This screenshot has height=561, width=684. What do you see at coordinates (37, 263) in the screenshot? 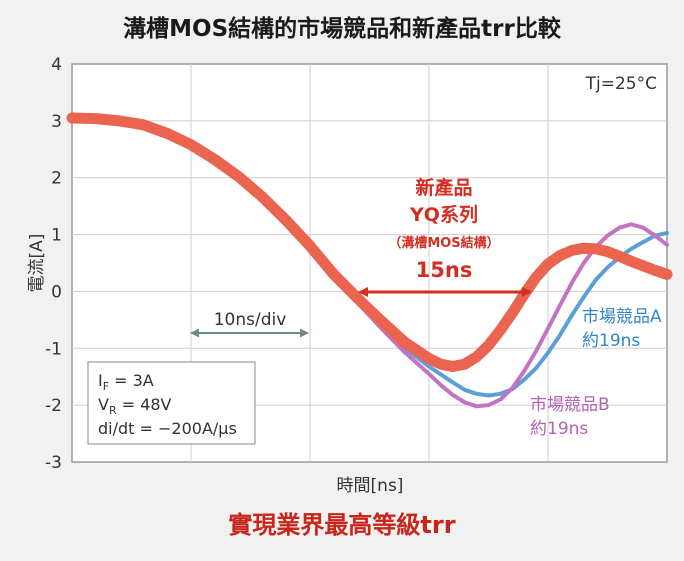
I see `y-axis-label: 電流[A]` at bounding box center [37, 263].